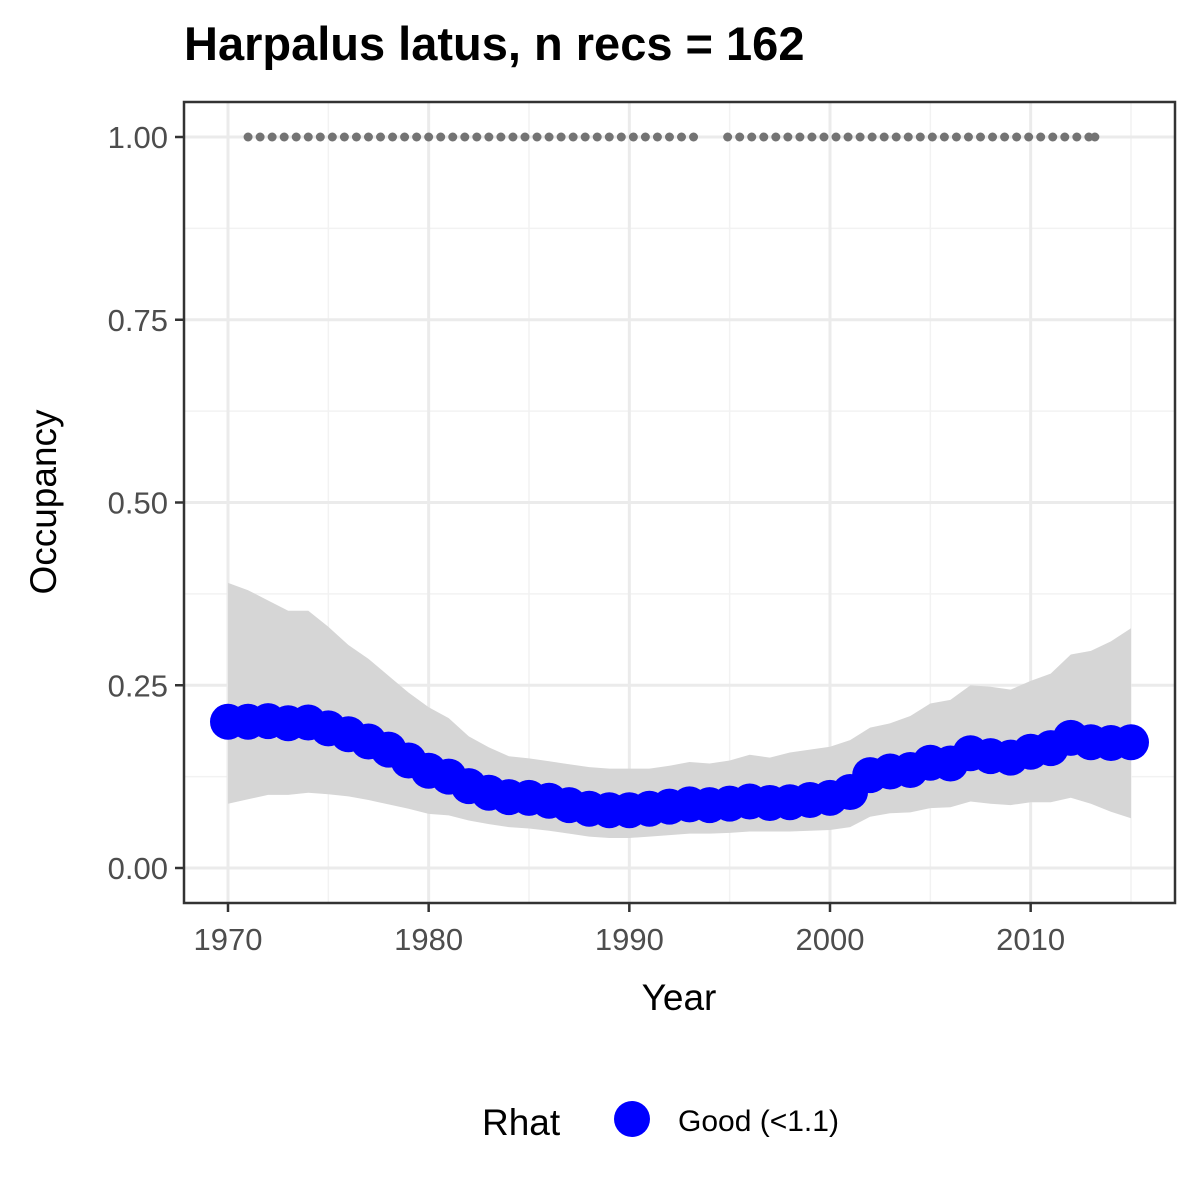 The image size is (1200, 1200). I want to click on mean-occupancy-points, so click(679, 766).